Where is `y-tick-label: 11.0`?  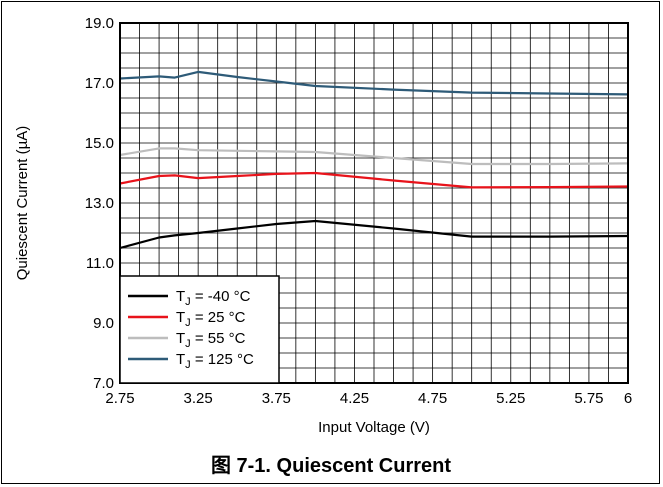
y-tick-label: 11.0 is located at coordinates (100, 263).